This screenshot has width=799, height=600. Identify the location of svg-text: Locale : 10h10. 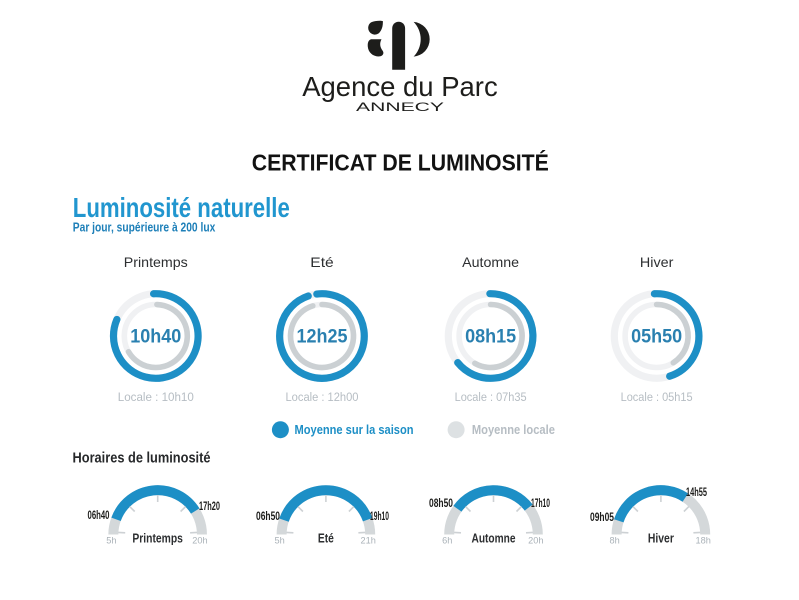
(156, 397).